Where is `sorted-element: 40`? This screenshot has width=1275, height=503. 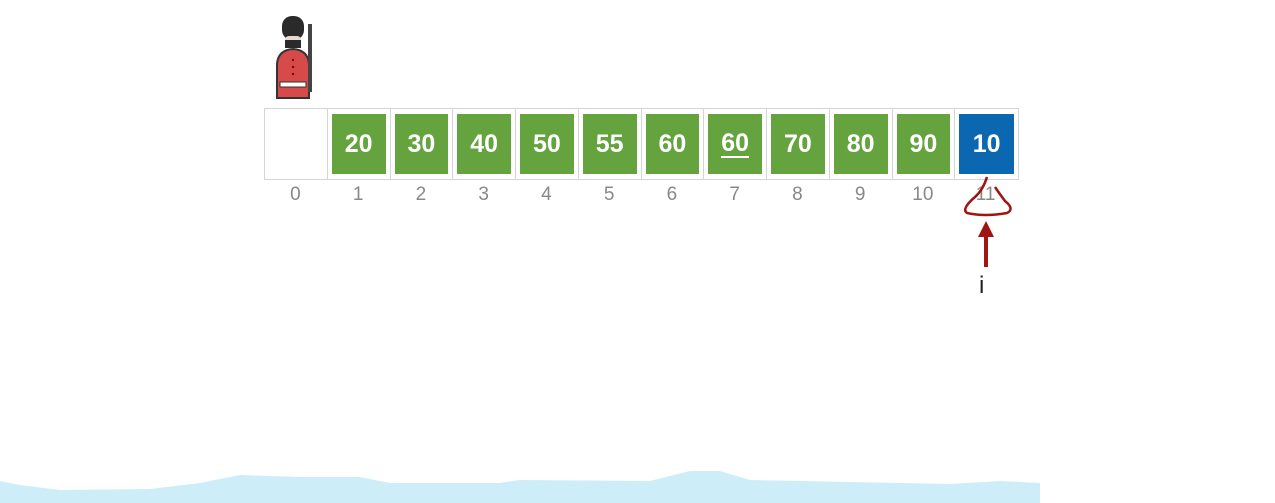 sorted-element: 40 is located at coordinates (484, 144).